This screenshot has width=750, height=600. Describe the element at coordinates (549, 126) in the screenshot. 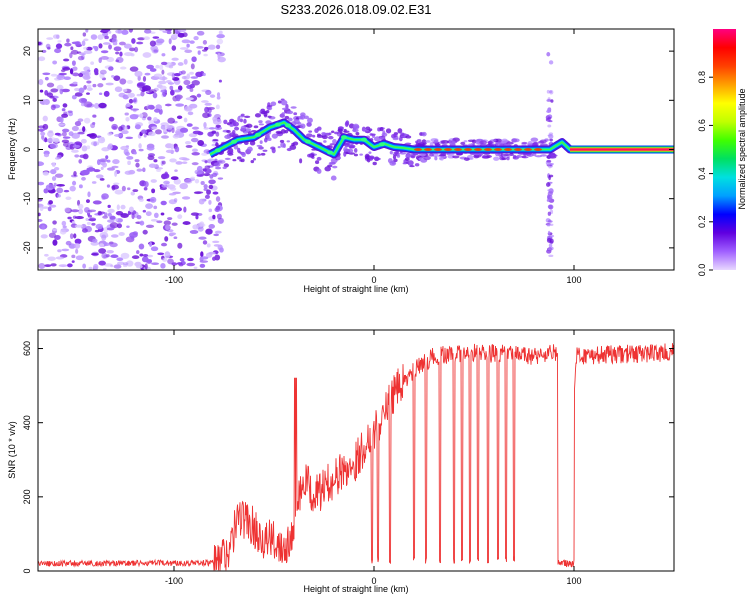

I see `spectrogram-burst-blob` at that location.